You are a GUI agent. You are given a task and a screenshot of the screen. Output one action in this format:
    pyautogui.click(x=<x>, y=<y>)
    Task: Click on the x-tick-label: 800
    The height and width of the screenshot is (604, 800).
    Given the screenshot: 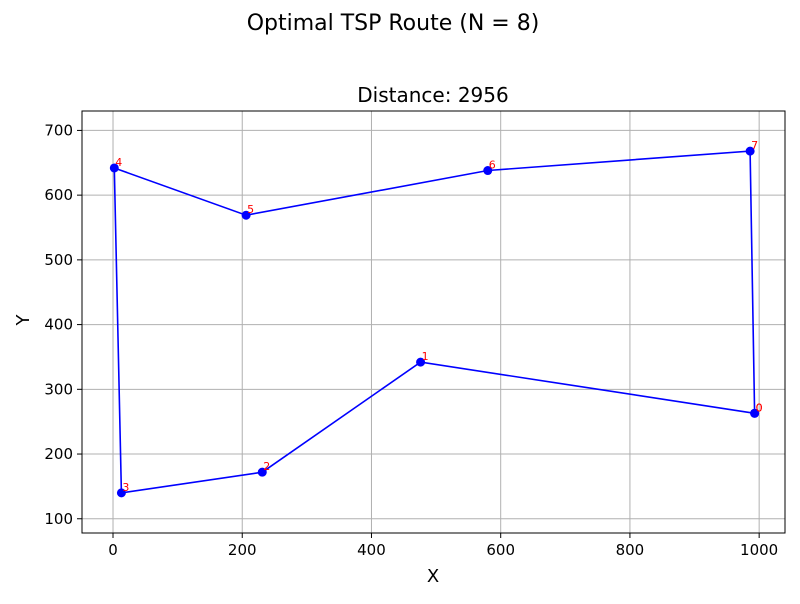 What is the action you would take?
    pyautogui.click(x=630, y=550)
    